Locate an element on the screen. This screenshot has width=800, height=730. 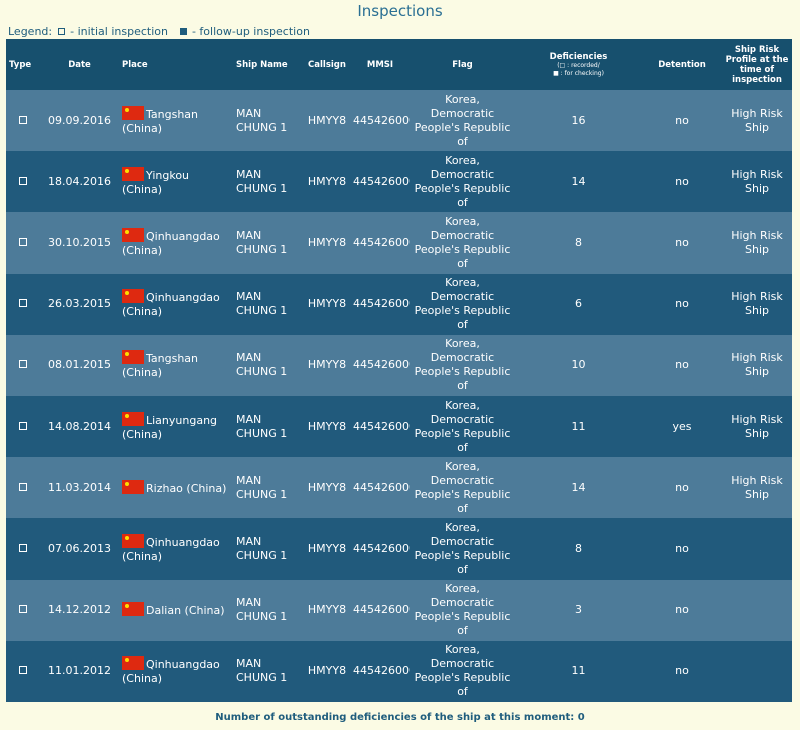
cell-place: Rizhao (China) is located at coordinates (176, 487).